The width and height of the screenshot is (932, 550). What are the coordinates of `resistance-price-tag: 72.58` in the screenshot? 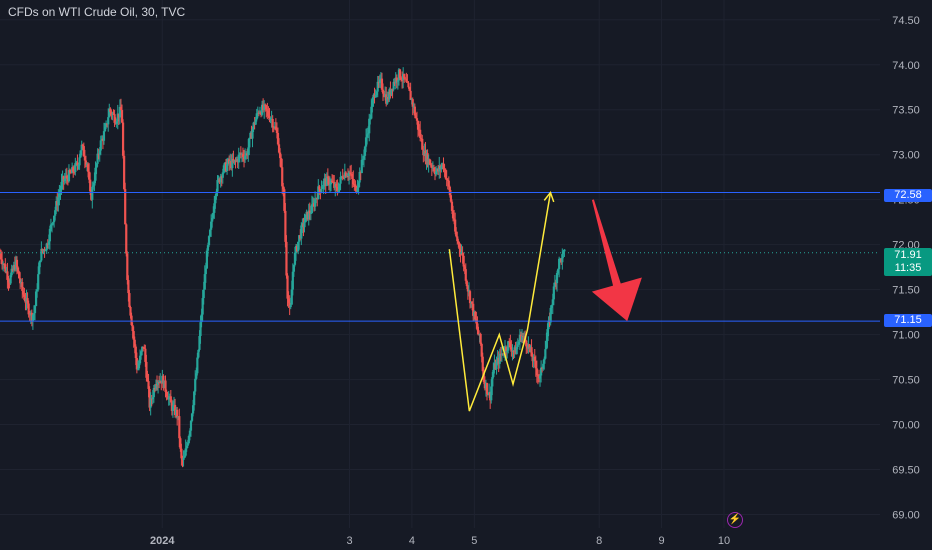 It's located at (908, 195).